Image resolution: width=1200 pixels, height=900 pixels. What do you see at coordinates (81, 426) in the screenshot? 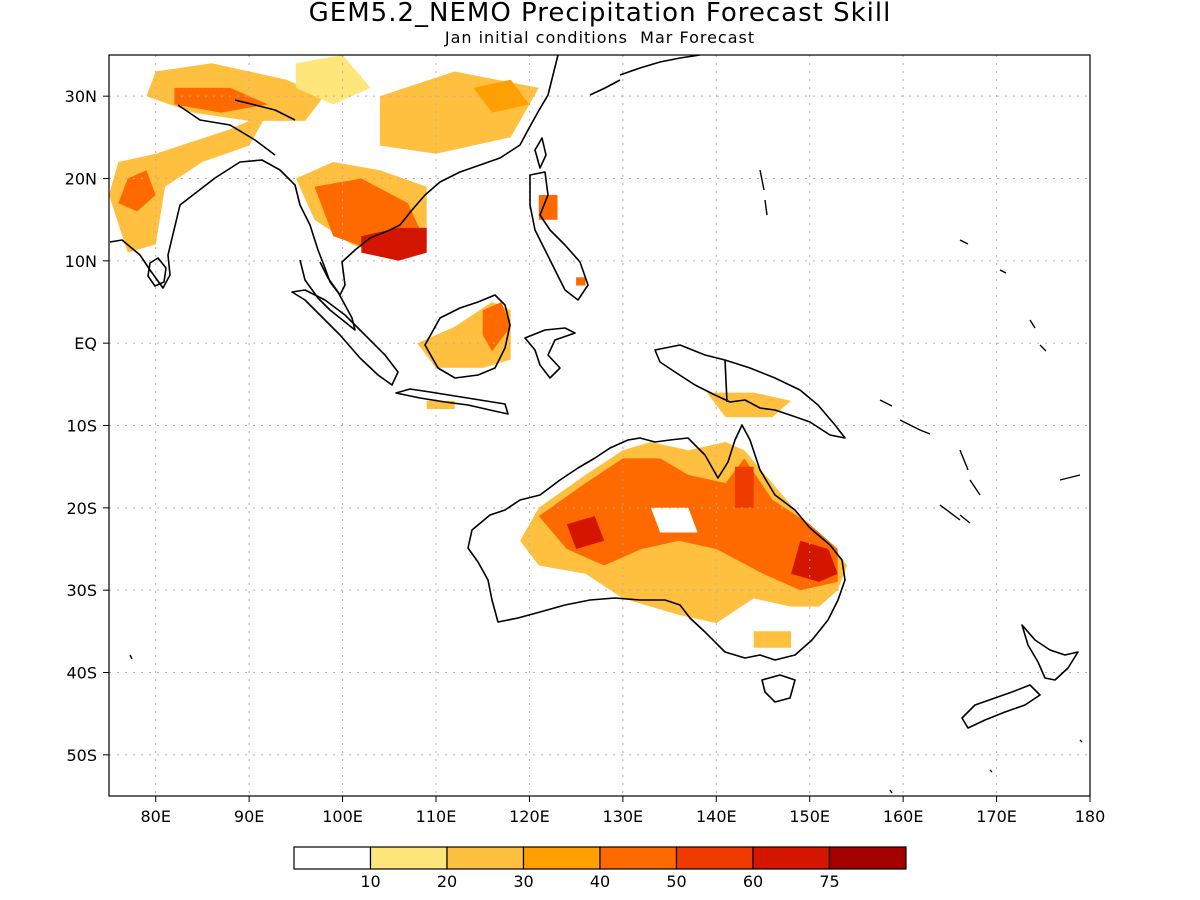
I see `y-tick-label: 10S` at bounding box center [81, 426].